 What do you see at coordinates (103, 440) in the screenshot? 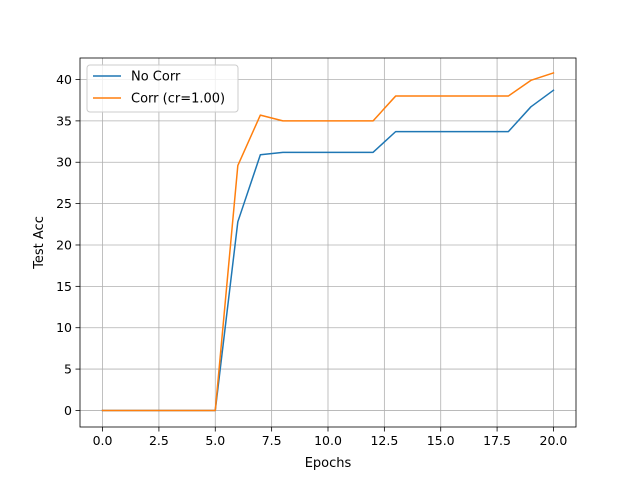
I see `x-tick-label: 0.0` at bounding box center [103, 440].